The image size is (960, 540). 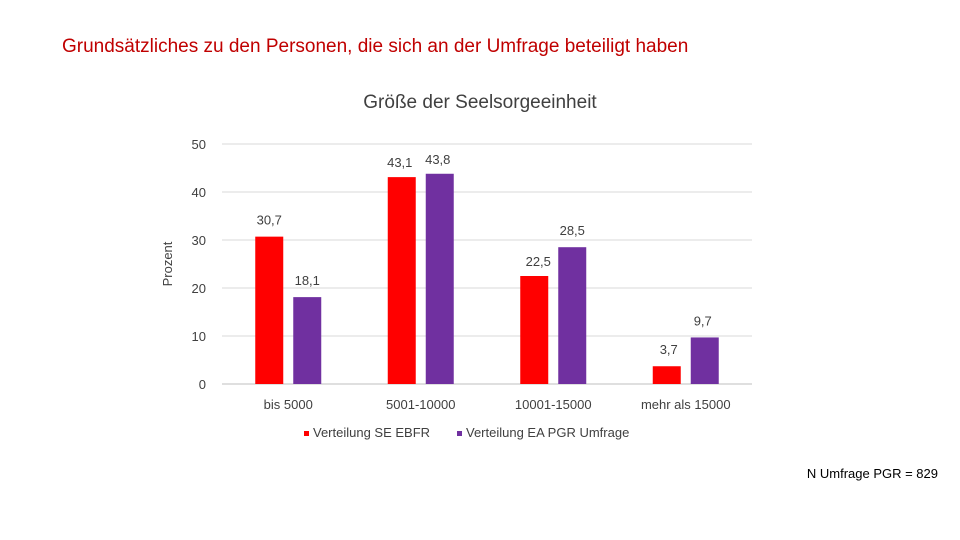 I want to click on y-tick-label: 10, so click(x=199, y=336).